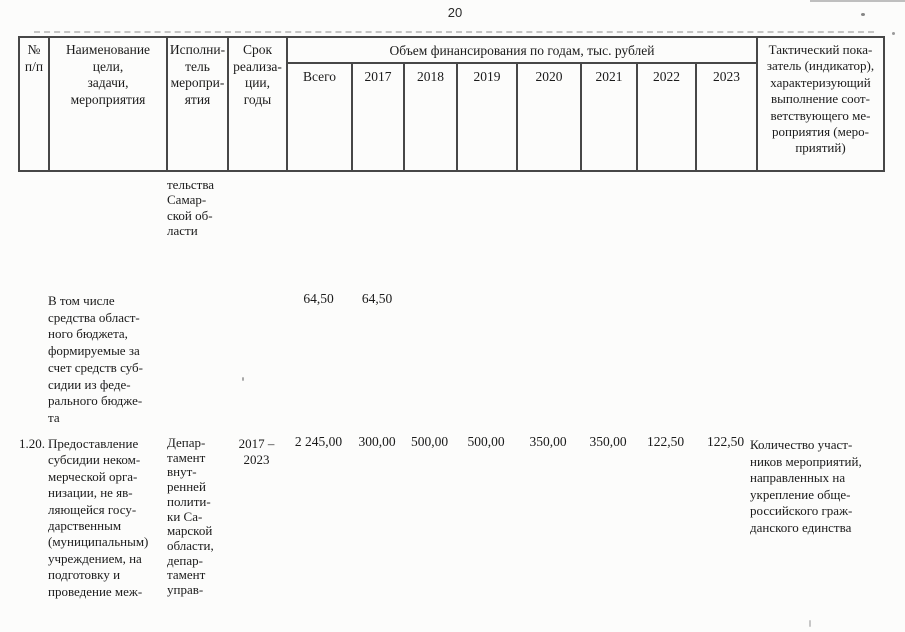 The image size is (905, 632). I want to click on executor-continuation-text: тельства Самар- ской об- ласти, so click(191, 207).